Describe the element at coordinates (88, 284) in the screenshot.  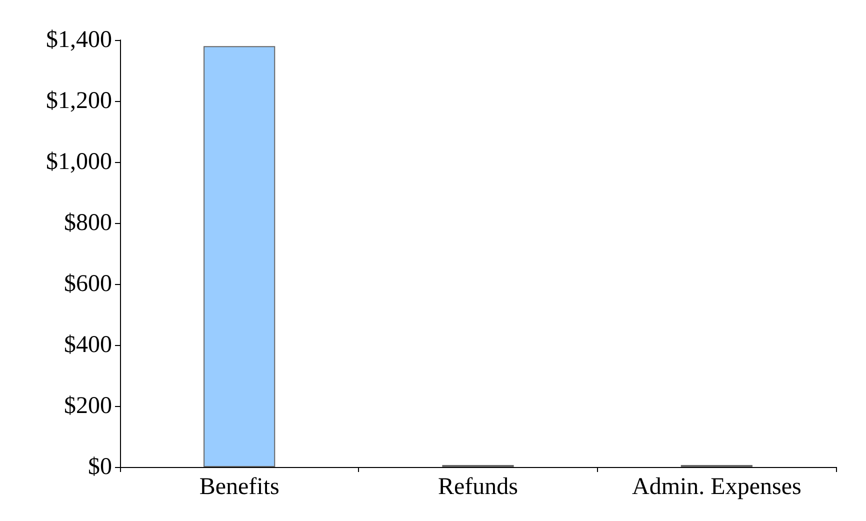
I see `y-tick-label: $600` at that location.